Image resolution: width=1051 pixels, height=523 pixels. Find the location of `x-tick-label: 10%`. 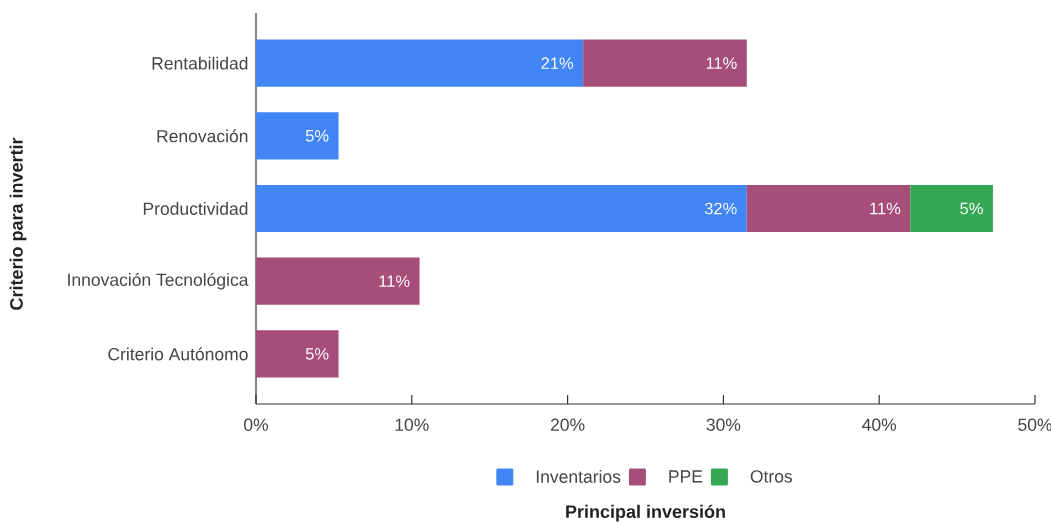

x-tick-label: 10% is located at coordinates (412, 424).